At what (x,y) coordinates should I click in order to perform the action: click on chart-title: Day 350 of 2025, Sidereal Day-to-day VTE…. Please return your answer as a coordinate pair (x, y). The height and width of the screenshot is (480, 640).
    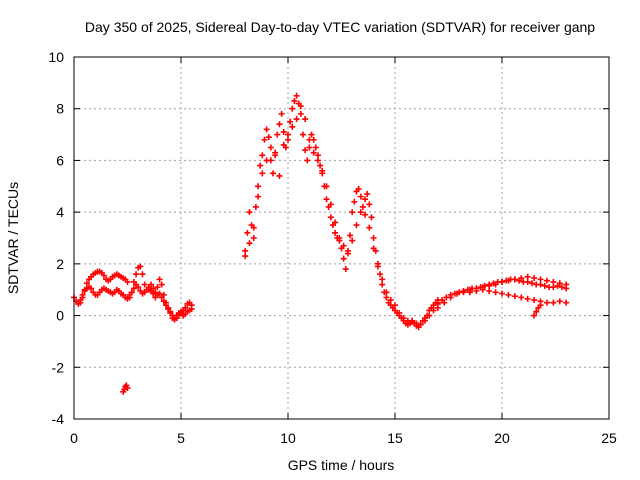
    Looking at the image, I should click on (340, 27).